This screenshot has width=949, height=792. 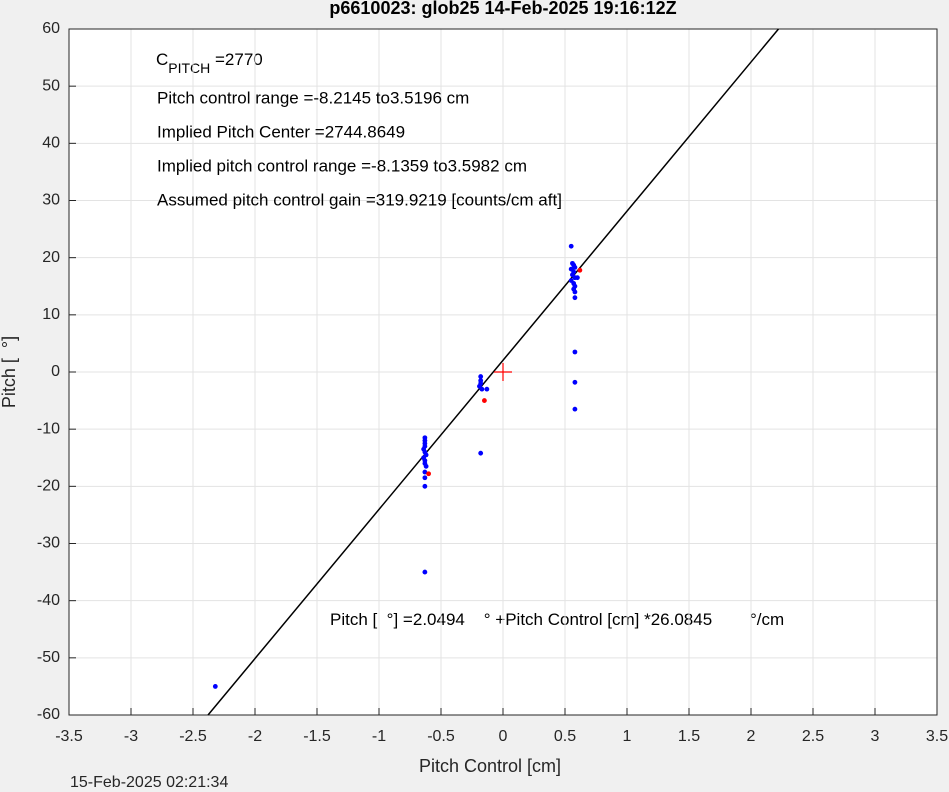 I want to click on x-tick-label: -2, so click(x=255, y=736).